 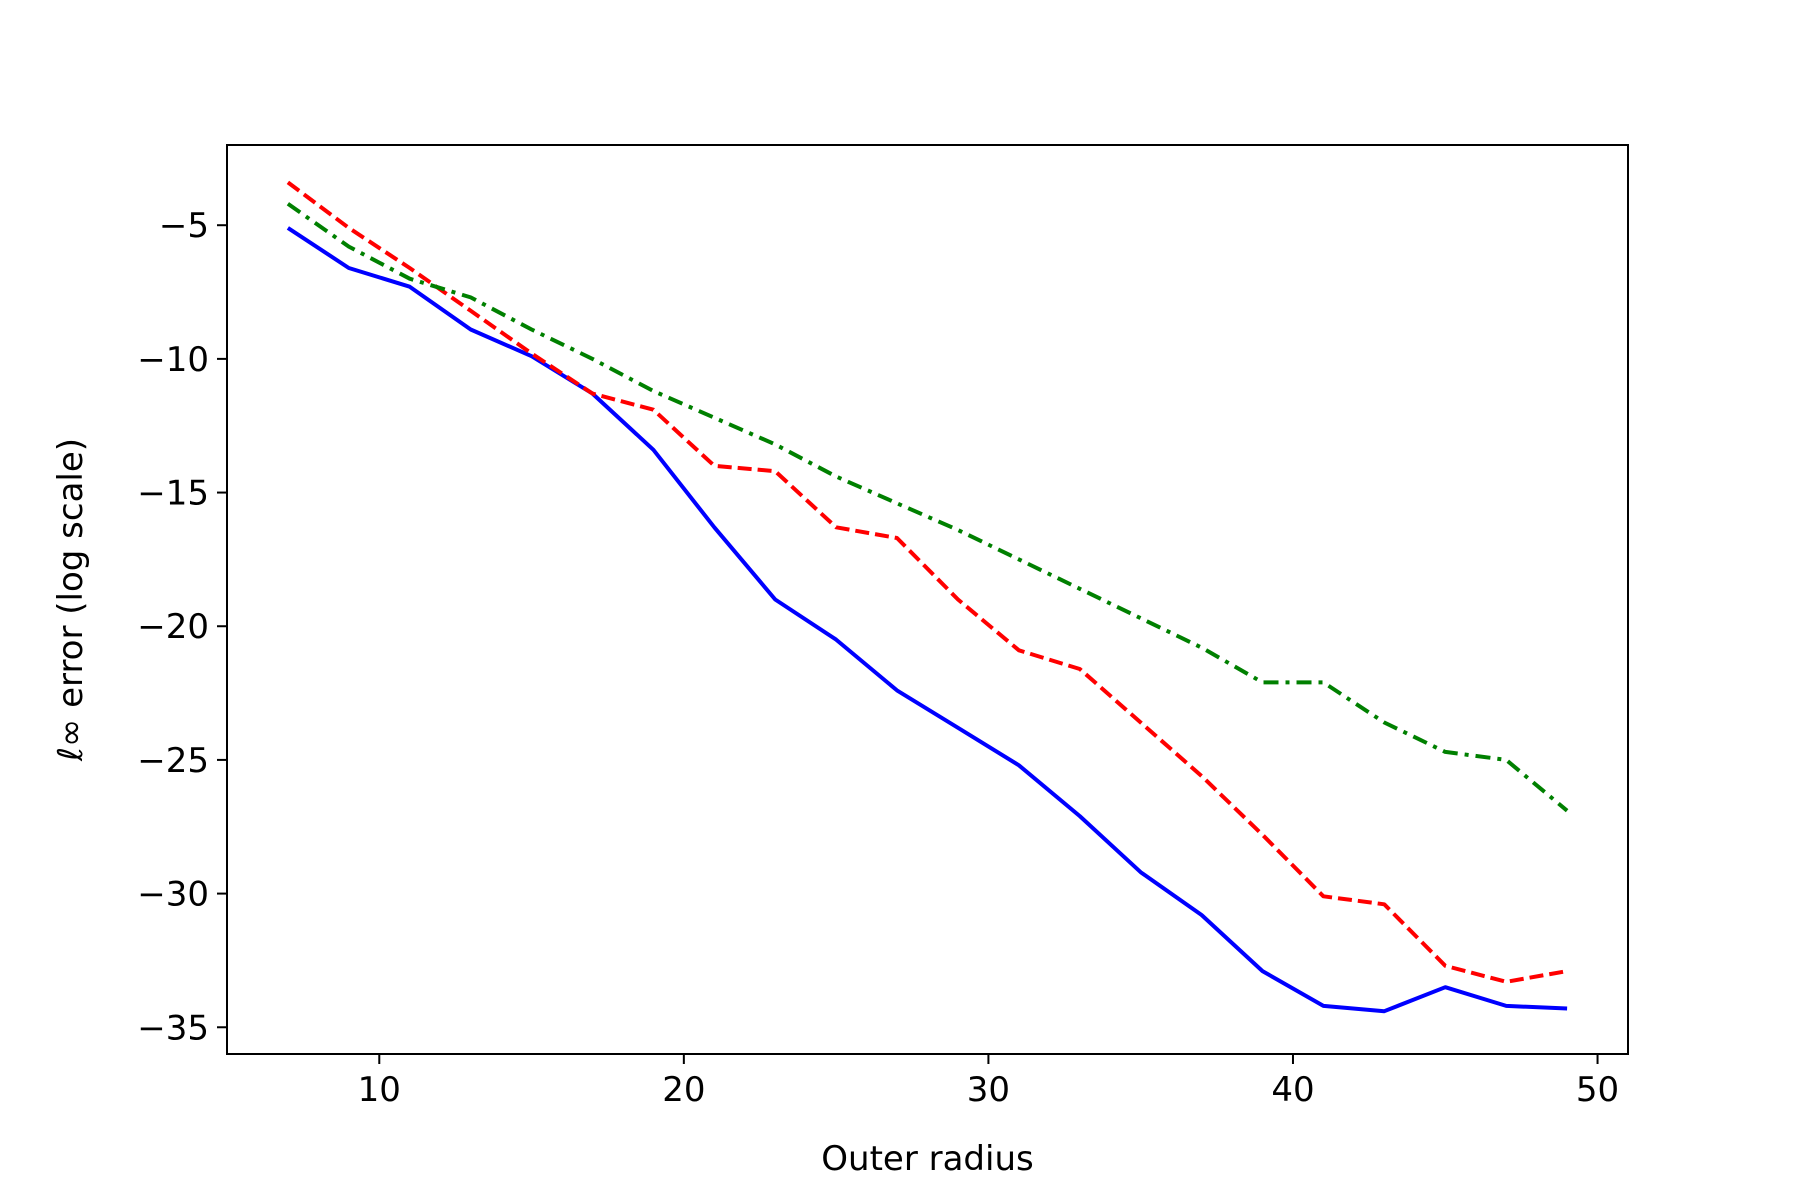 What do you see at coordinates (71, 600) in the screenshot?
I see `y-axis-label: ℓ∞ error (log scale)` at bounding box center [71, 600].